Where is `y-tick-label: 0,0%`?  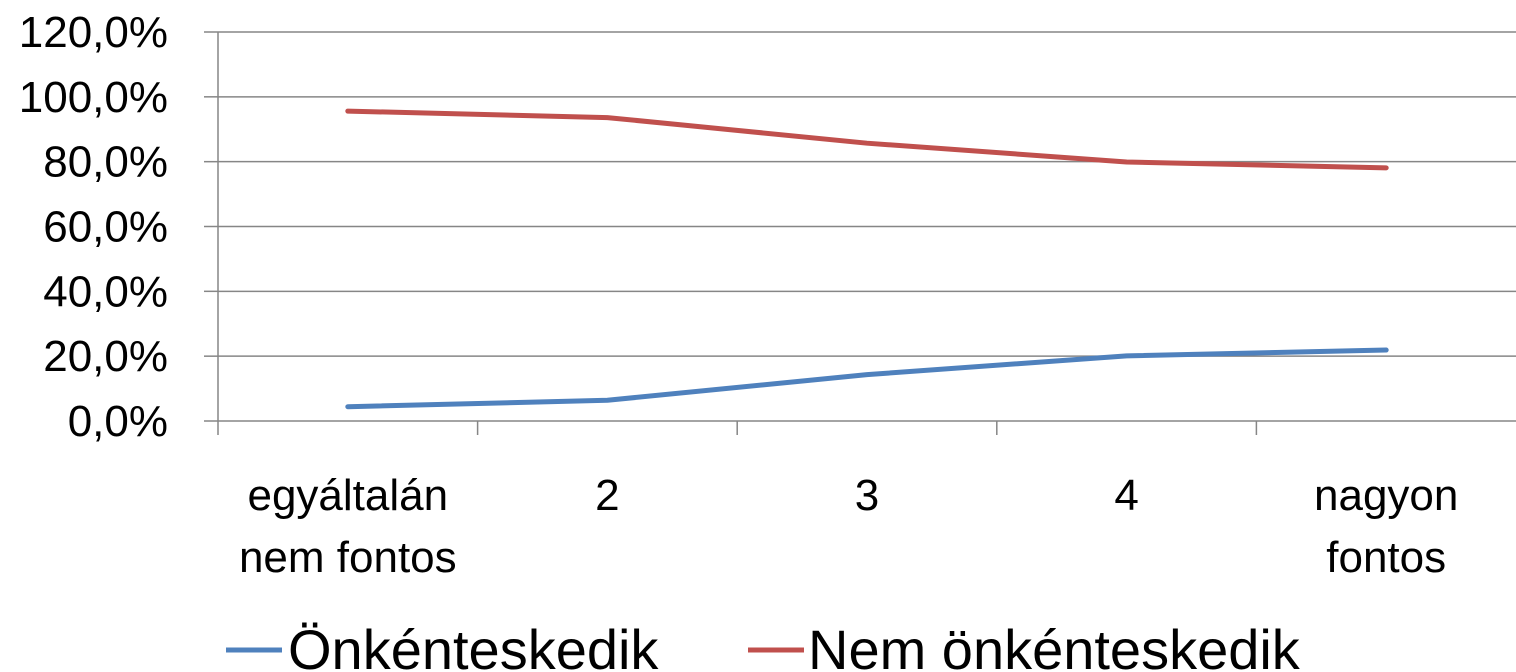 y-tick-label: 0,0% is located at coordinates (118, 421).